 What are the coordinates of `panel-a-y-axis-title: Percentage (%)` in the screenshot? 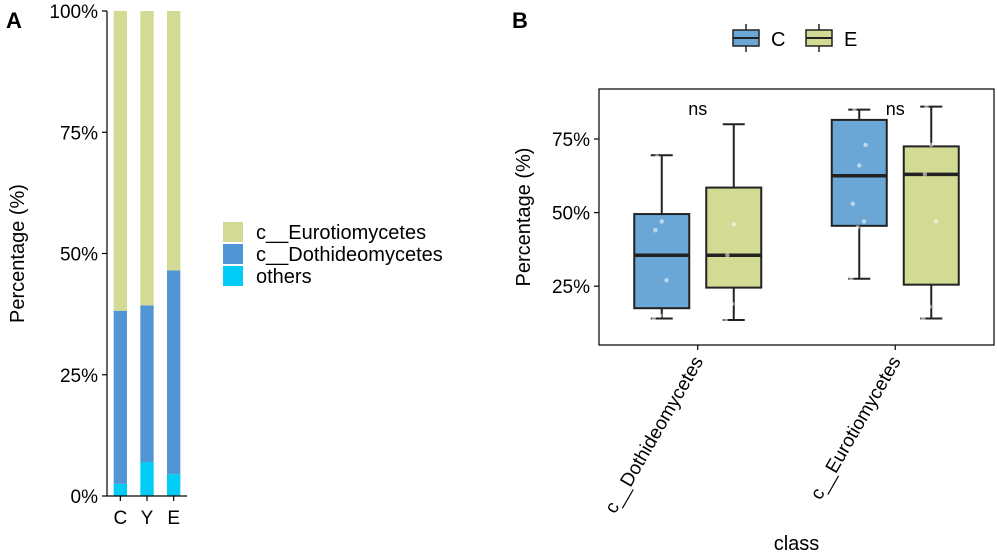 It's located at (18, 253).